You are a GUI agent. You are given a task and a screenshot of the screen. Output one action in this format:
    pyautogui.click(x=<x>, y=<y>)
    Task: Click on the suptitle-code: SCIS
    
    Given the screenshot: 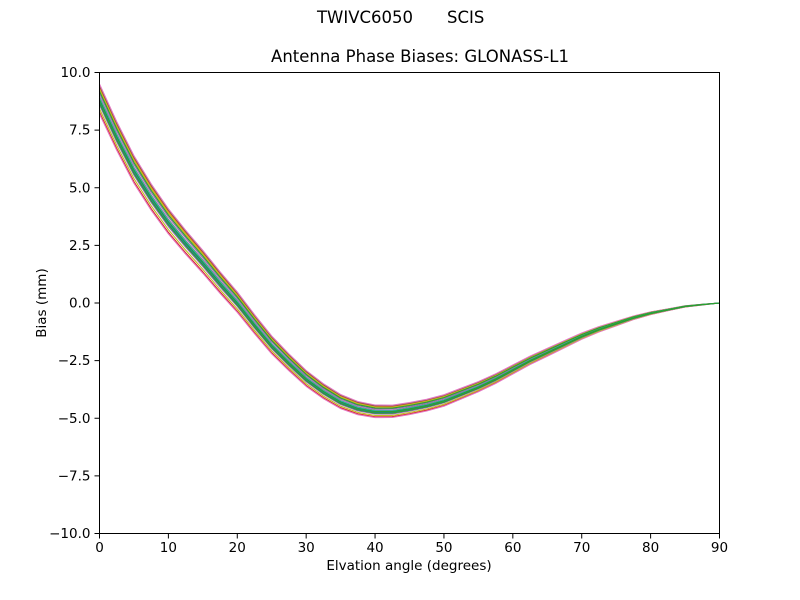 What is the action you would take?
    pyautogui.click(x=465, y=17)
    